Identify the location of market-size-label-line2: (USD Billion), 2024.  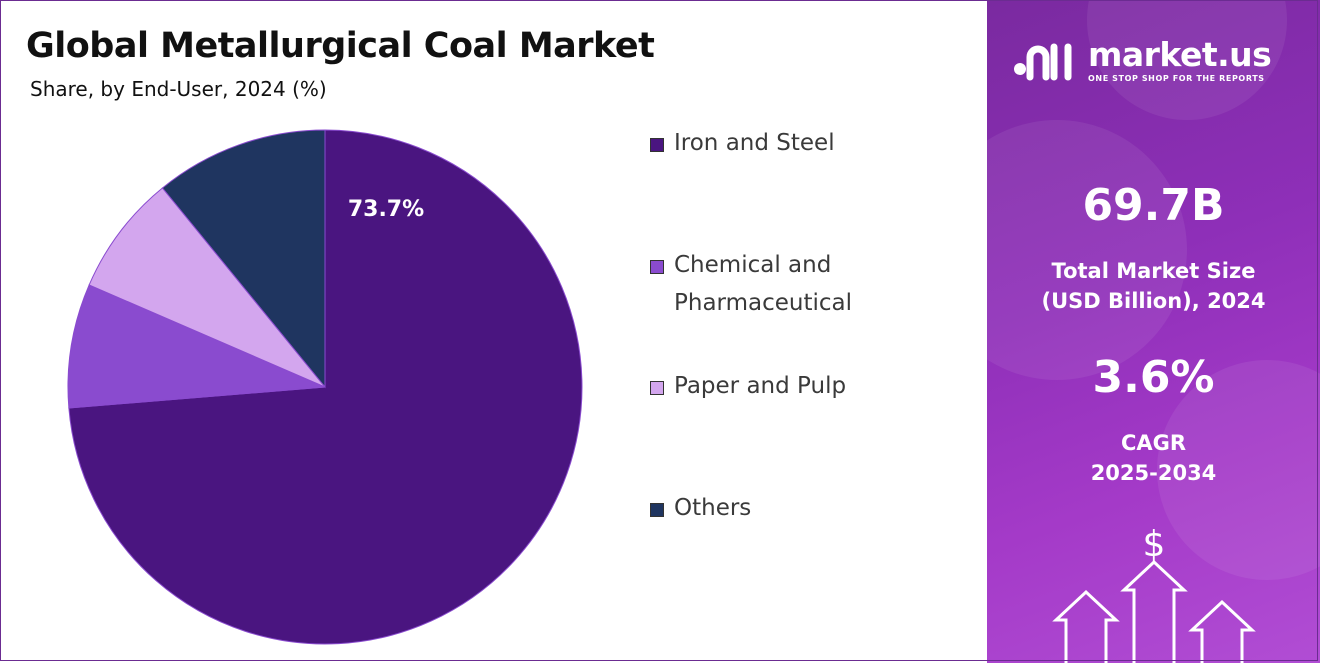
(1153, 301).